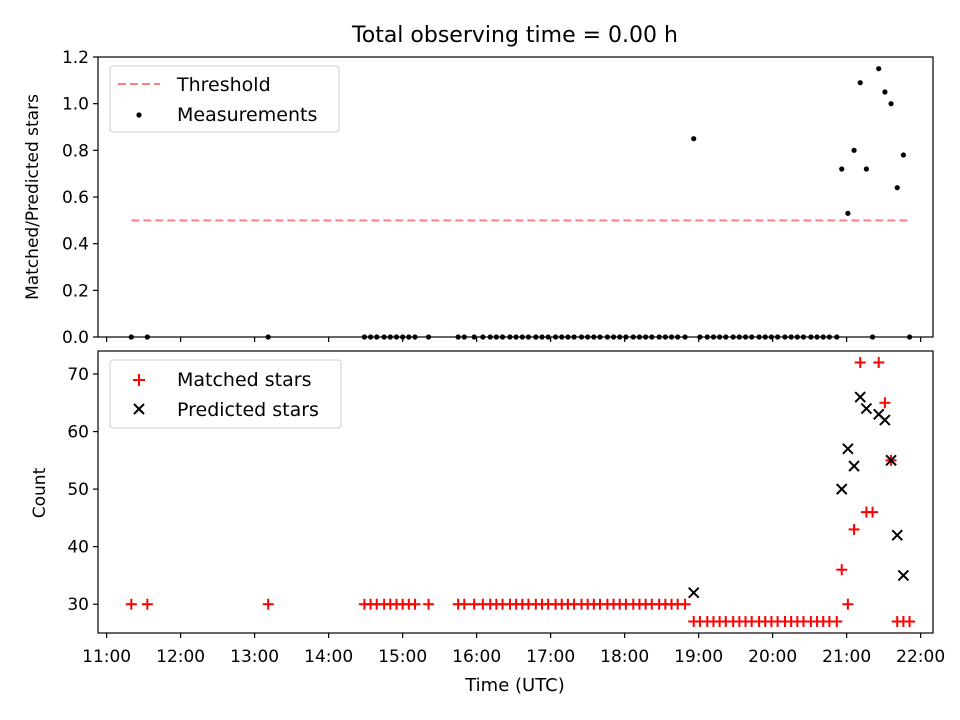  What do you see at coordinates (75, 105) in the screenshot?
I see `top-y-tick-label: 1.0` at bounding box center [75, 105].